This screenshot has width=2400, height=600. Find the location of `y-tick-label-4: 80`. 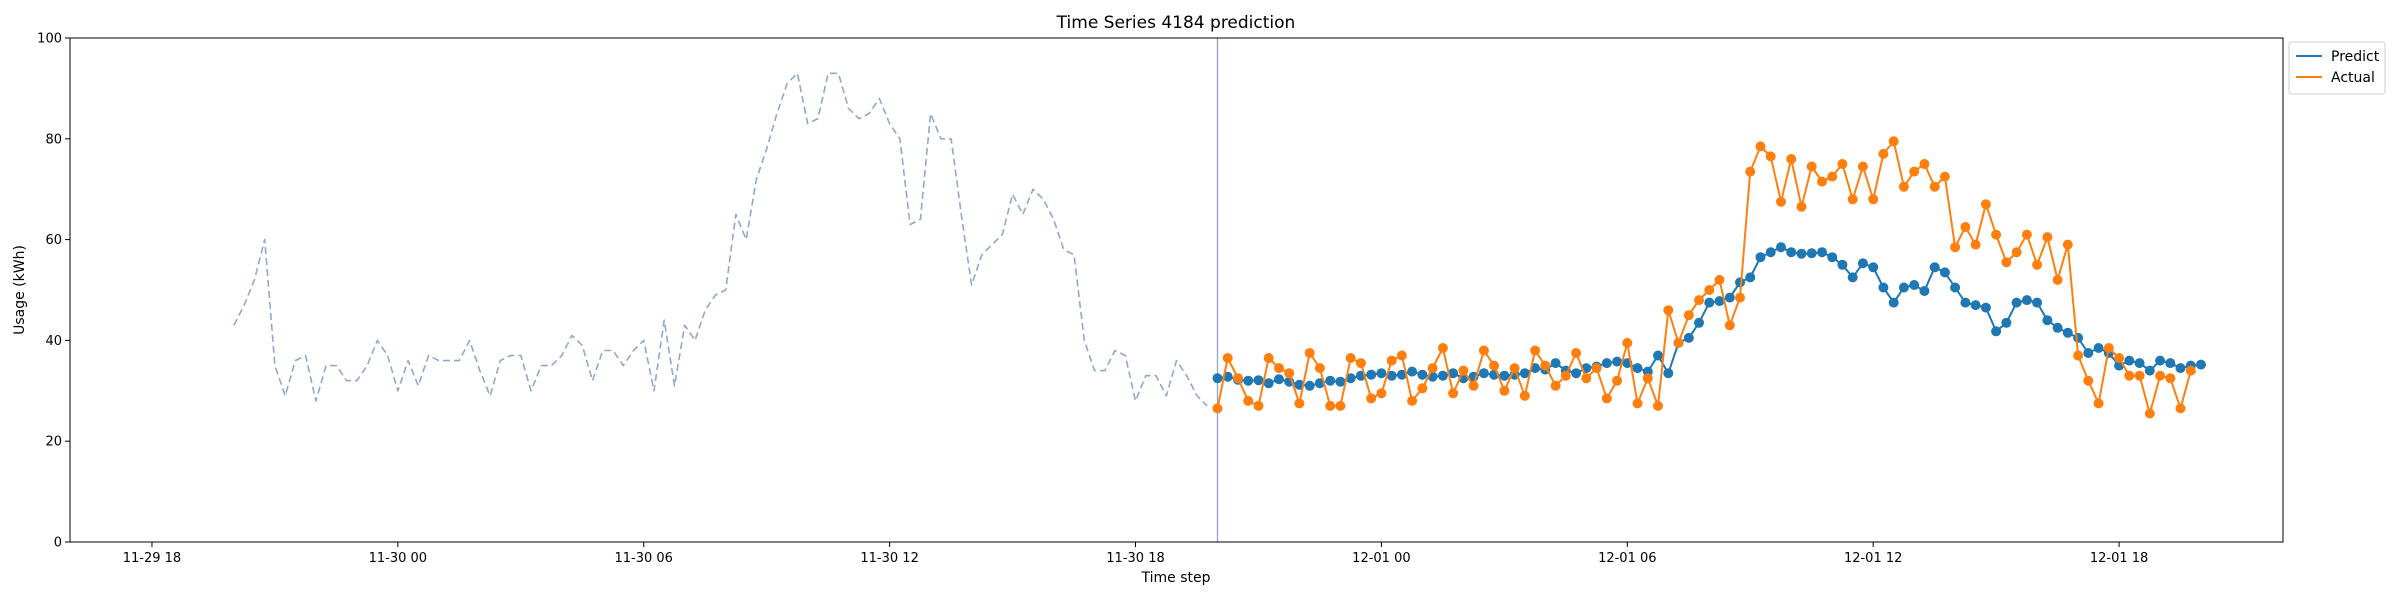

y-tick-label-4: 80 is located at coordinates (53, 139).